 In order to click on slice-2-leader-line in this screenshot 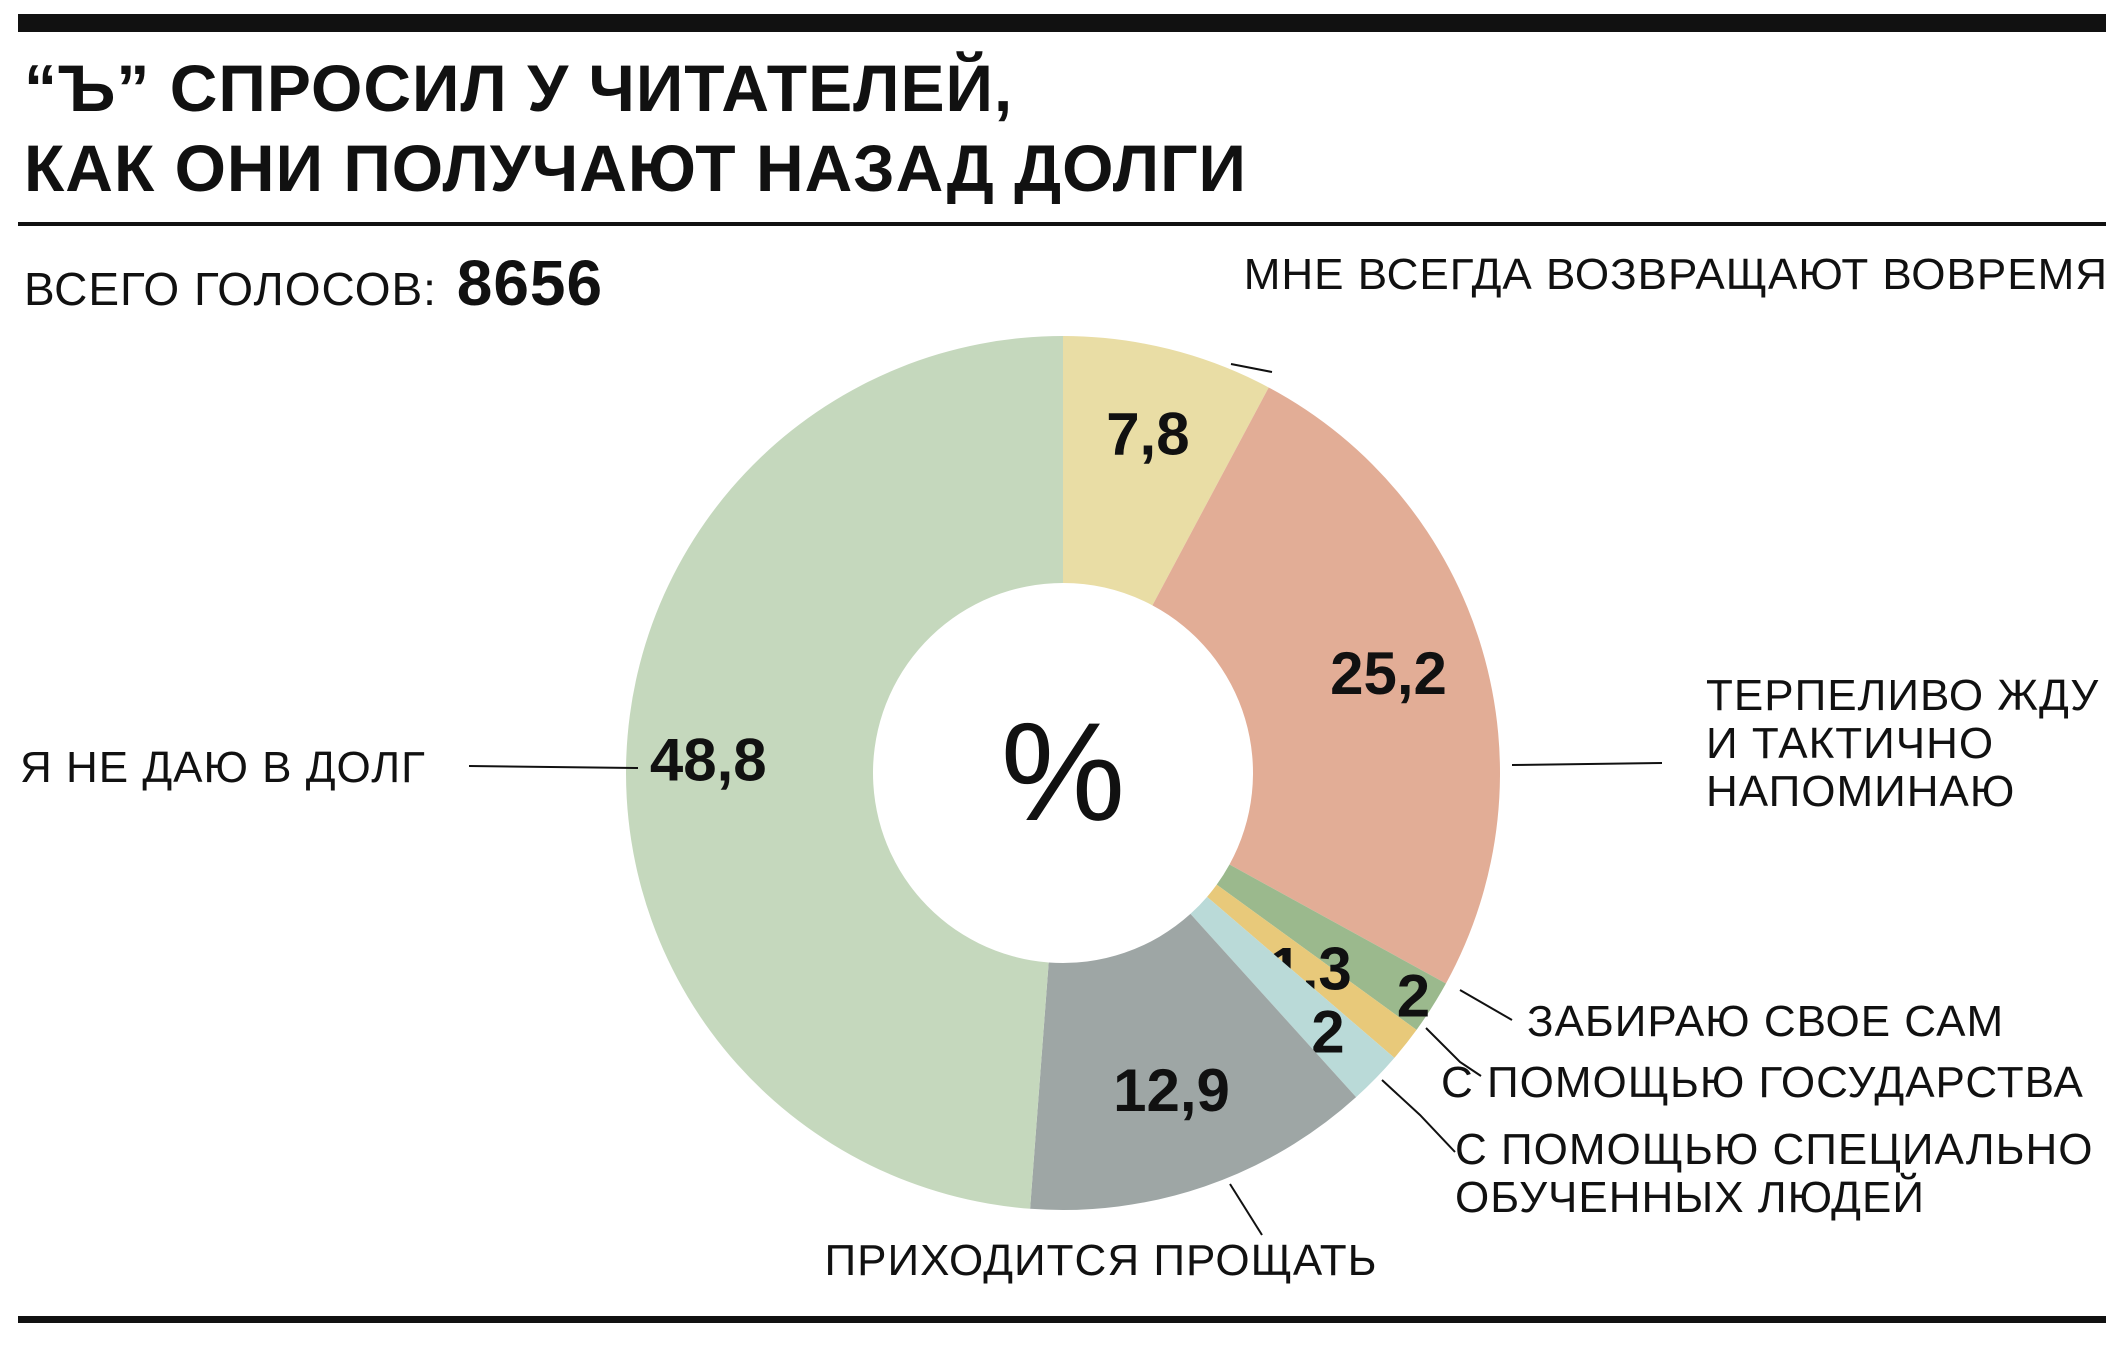, I will do `click(1486, 1005)`.